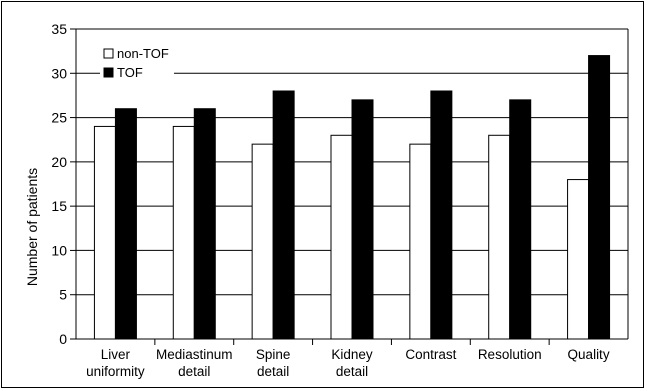 The image size is (647, 391). Describe the element at coordinates (108, 72) in the screenshot. I see `legend-swatch-tof` at that location.